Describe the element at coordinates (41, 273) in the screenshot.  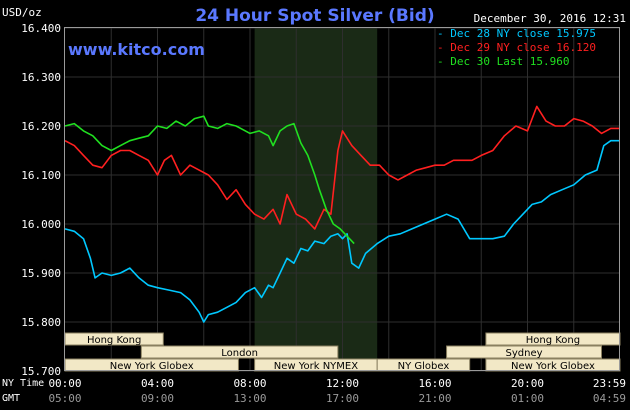
I see `y-tick-label: 15.900` at that location.